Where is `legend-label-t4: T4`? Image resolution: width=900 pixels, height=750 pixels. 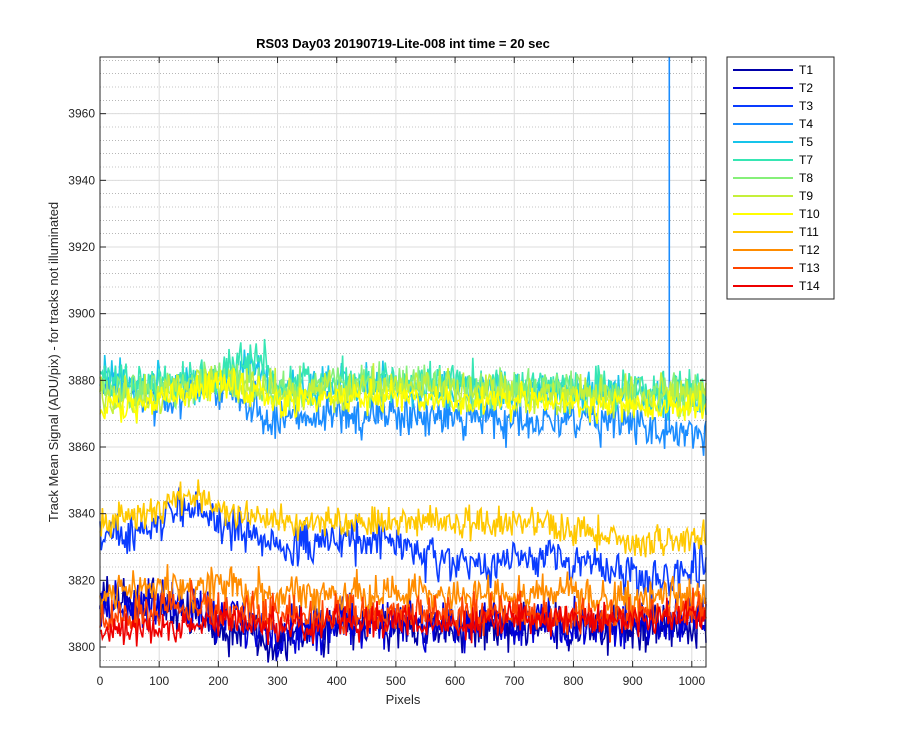
legend-label-t4: T4 is located at coordinates (806, 124).